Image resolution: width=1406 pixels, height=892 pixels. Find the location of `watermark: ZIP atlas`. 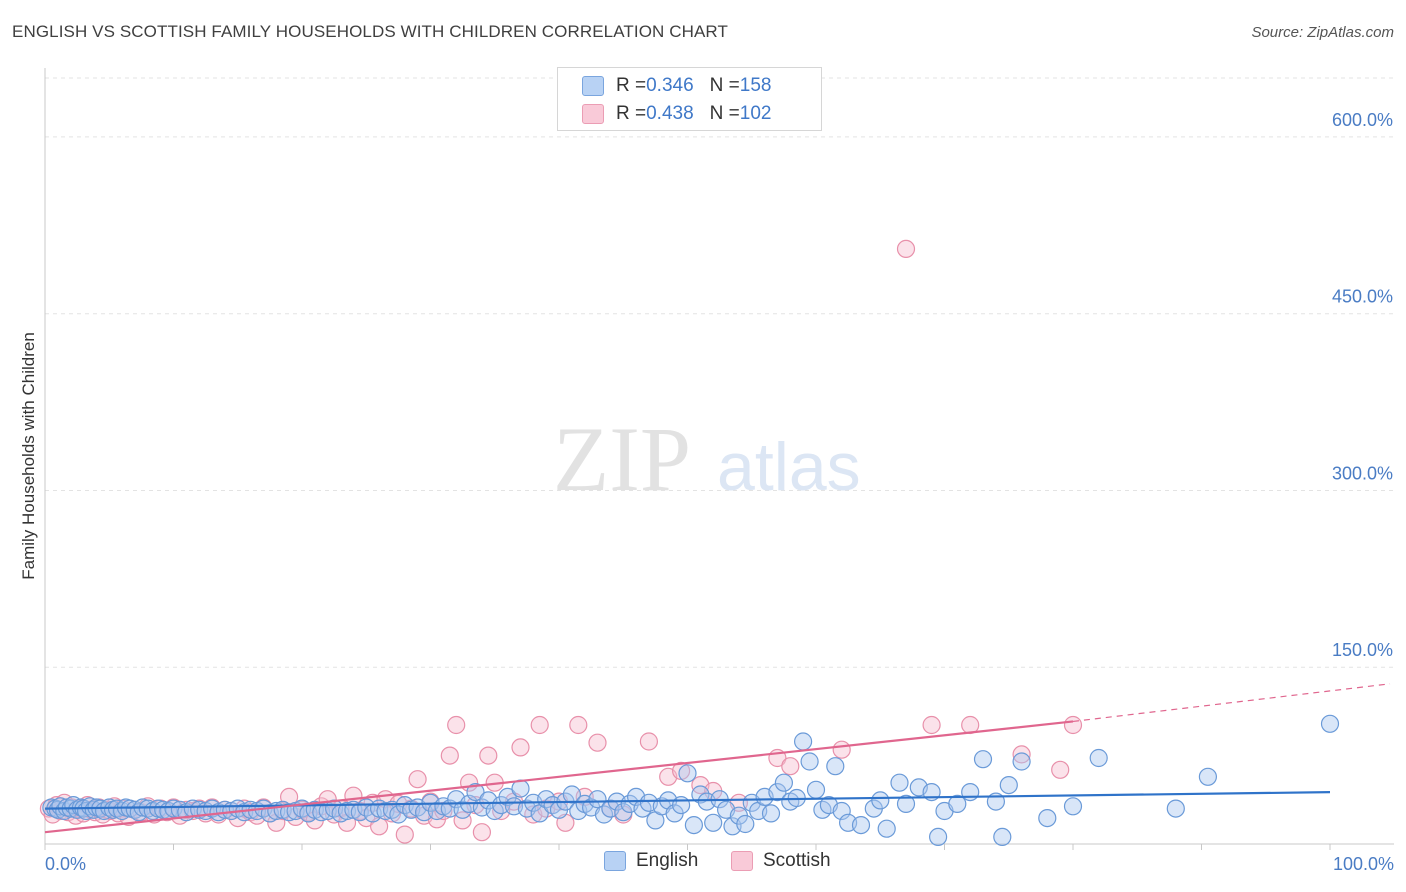

watermark: ZIP atlas is located at coordinates (707, 459).